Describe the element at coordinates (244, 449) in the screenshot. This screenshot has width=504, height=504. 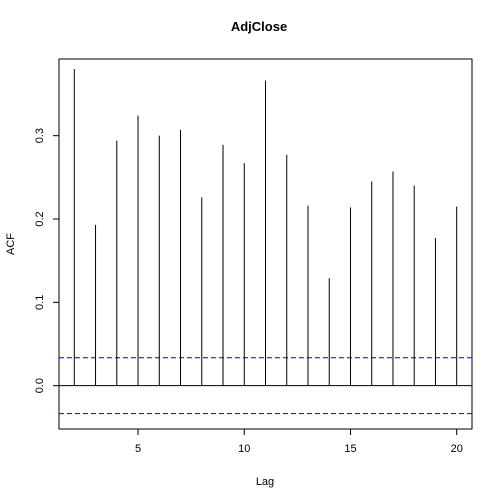
I see `x-tick-label-10: 10` at that location.